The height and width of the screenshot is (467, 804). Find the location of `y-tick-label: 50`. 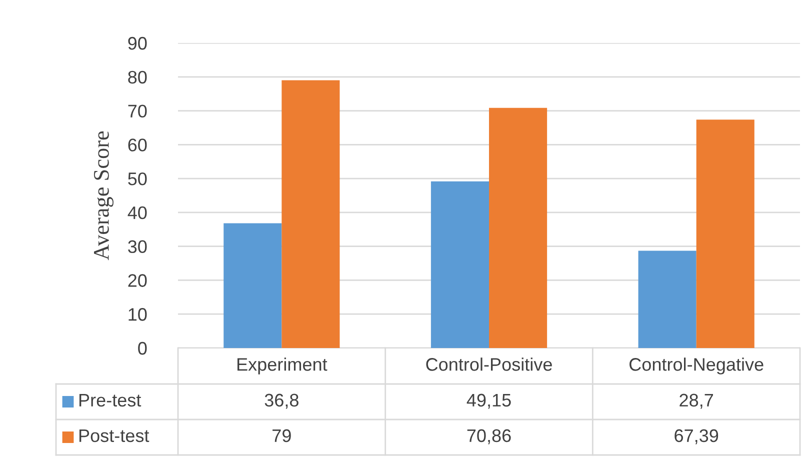

y-tick-label: 50 is located at coordinates (137, 179).